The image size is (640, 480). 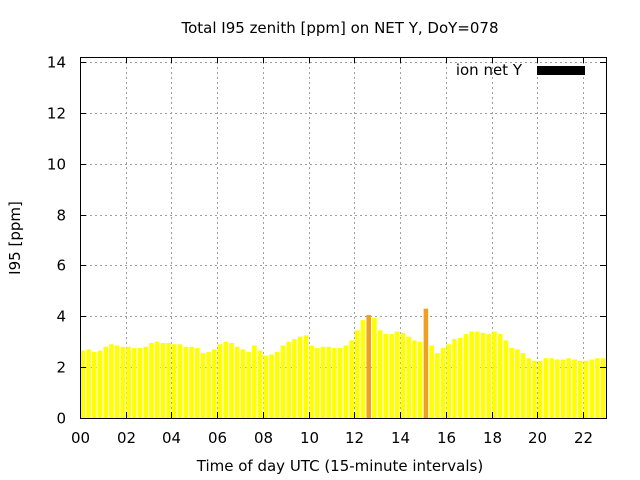 What do you see at coordinates (537, 438) in the screenshot?
I see `x-tick-label: 20` at bounding box center [537, 438].